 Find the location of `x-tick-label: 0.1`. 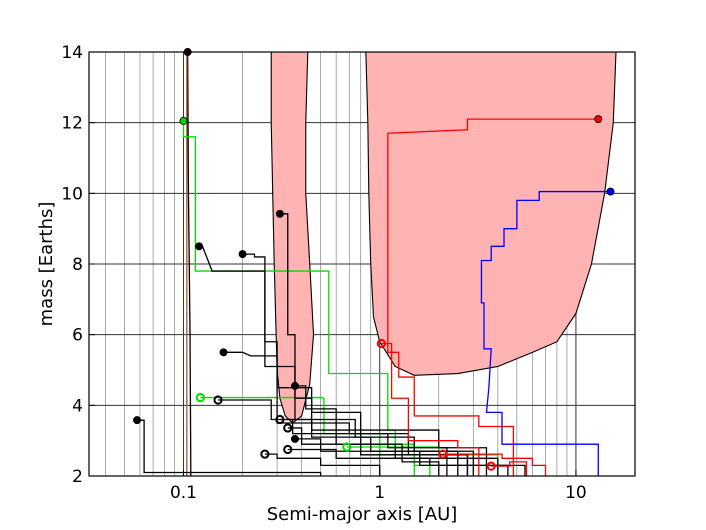

x-tick-label: 0.1 is located at coordinates (183, 493).